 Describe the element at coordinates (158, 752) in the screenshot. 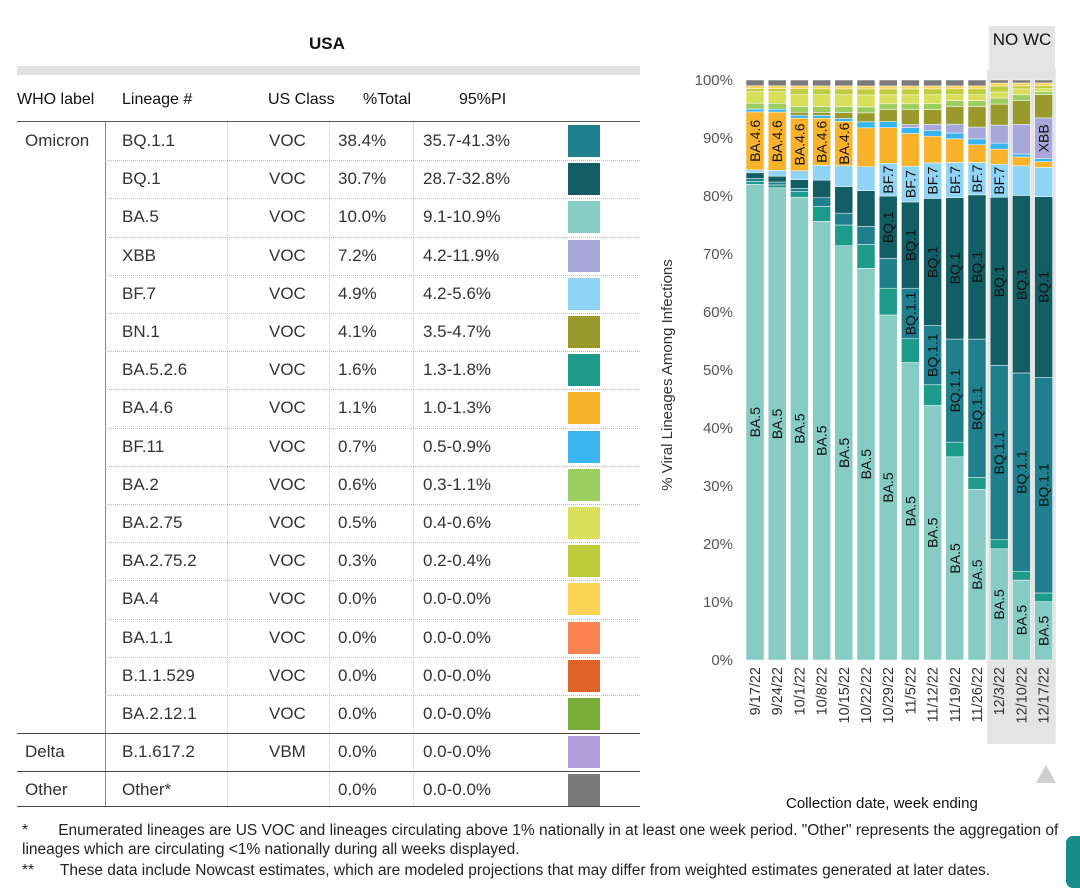

I see `cell-lineage: B.1.617.2` at that location.